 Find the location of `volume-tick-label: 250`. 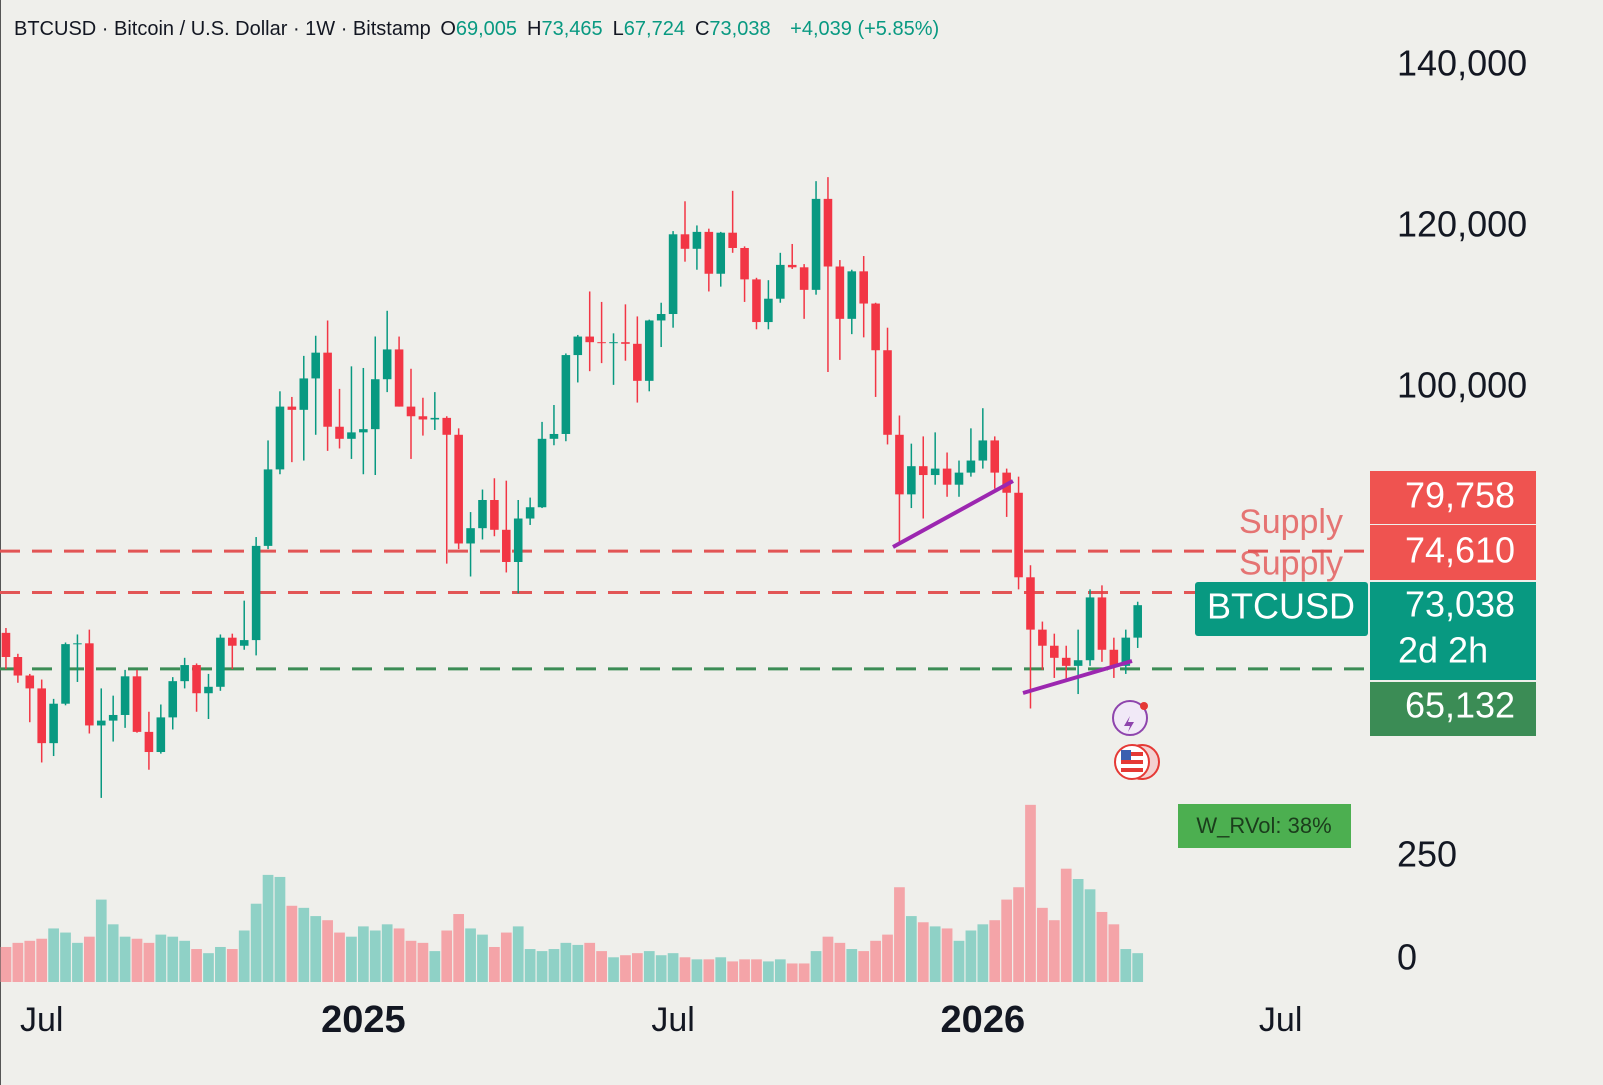

volume-tick-label: 250 is located at coordinates (1427, 854).